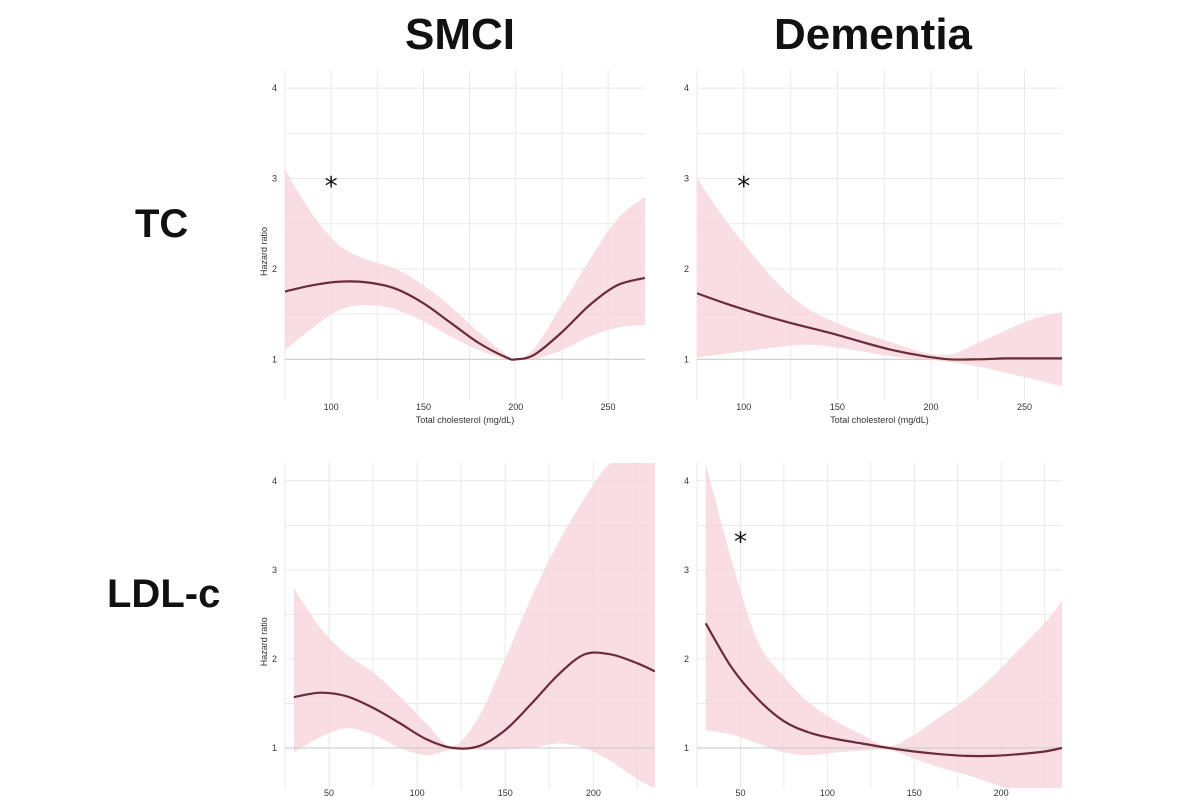 This screenshot has width=1200, height=800. What do you see at coordinates (873, 34) in the screenshot?
I see `column-title-dementia: Dementia` at bounding box center [873, 34].